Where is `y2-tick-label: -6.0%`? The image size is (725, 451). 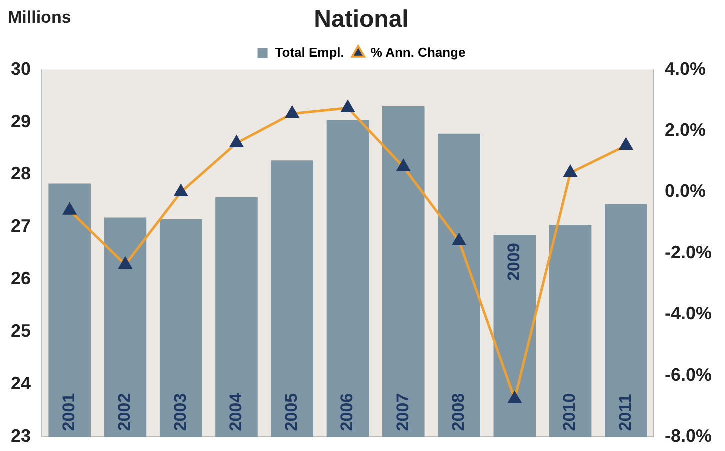
y2-tick-label: -6.0% is located at coordinates (688, 374).